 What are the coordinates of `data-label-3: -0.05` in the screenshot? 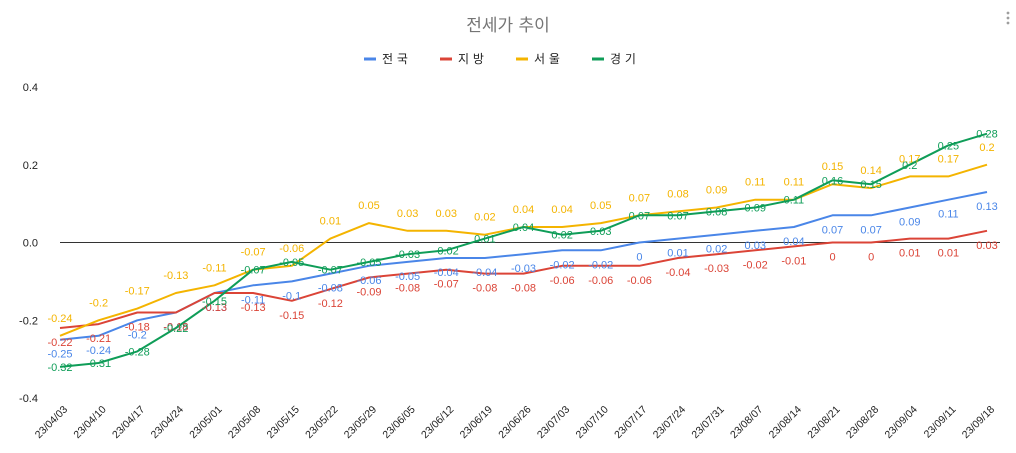 It's located at (291, 263).